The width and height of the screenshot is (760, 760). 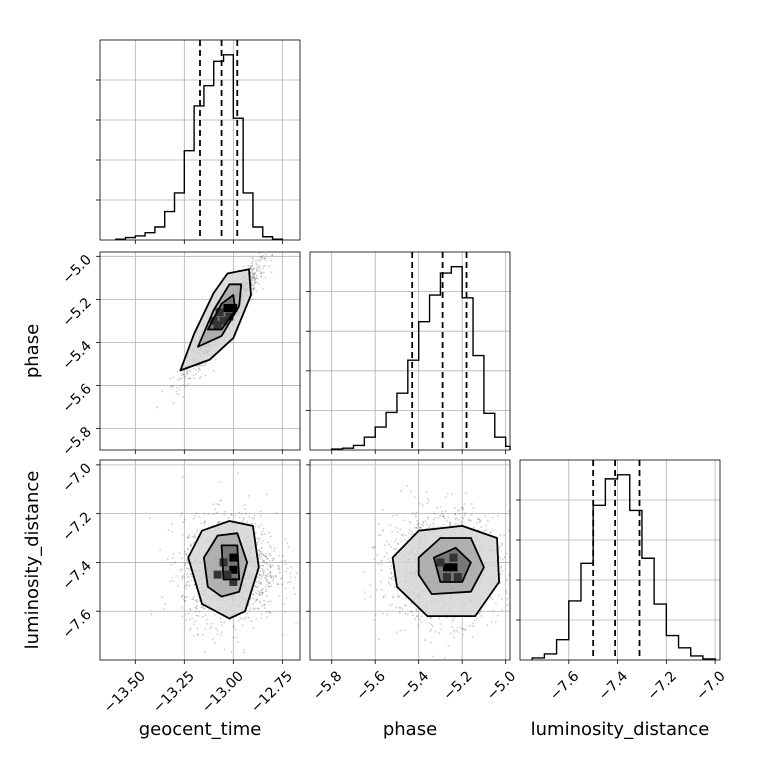 I want to click on x-axis-label-geocent_time: geocent_time, so click(x=200, y=729).